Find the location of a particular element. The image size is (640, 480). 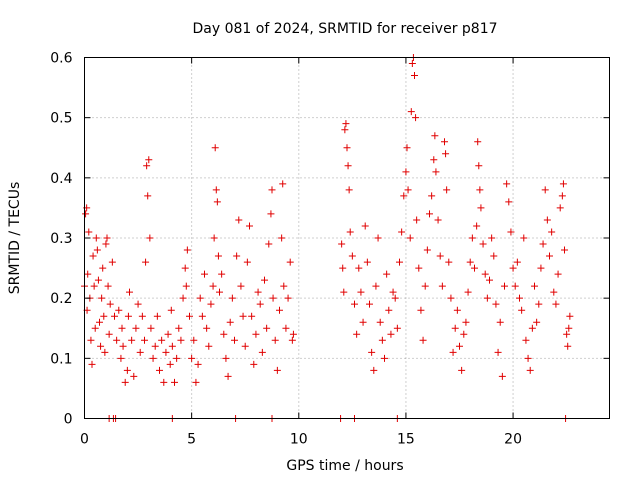

x-tick-label: 5 is located at coordinates (191, 440).